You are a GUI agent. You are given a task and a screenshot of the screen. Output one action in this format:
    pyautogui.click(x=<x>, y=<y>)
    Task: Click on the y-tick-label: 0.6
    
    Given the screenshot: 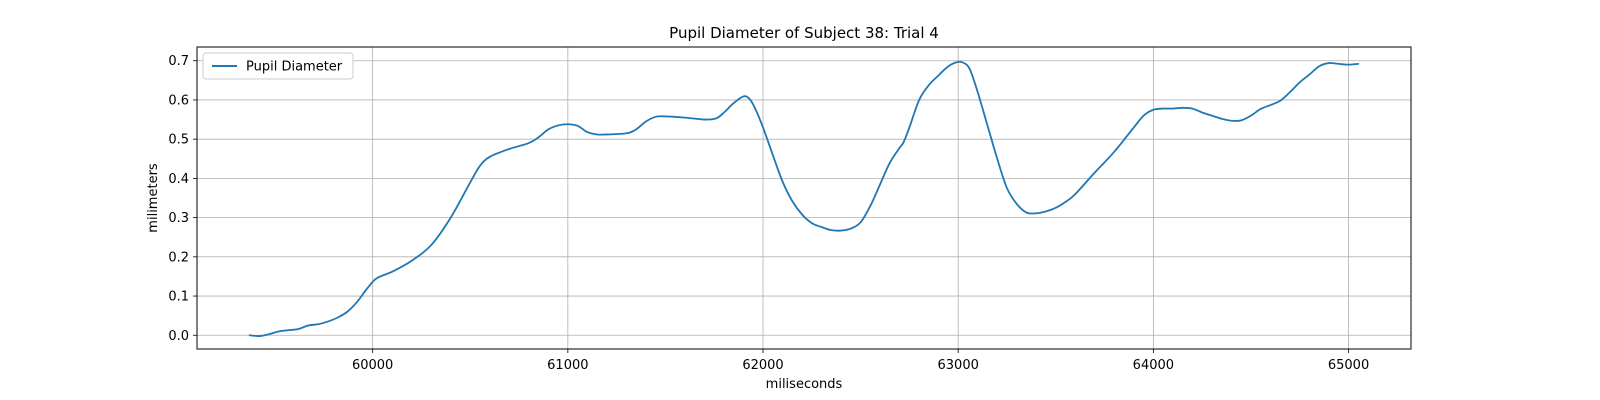 What is the action you would take?
    pyautogui.click(x=178, y=100)
    